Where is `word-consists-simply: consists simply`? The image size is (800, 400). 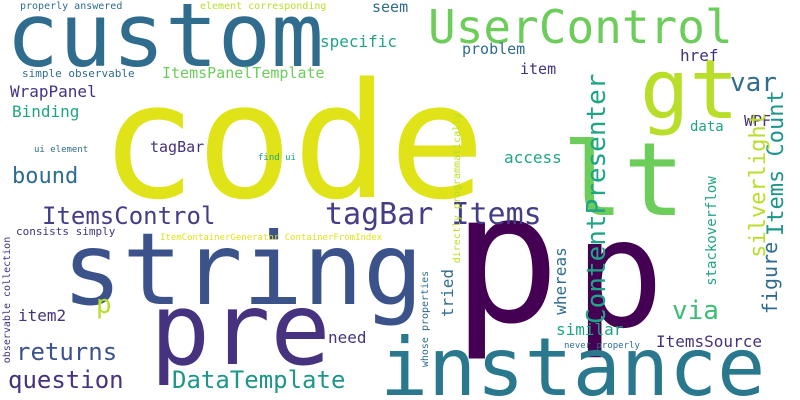 word-consists-simply: consists simply is located at coordinates (66, 231).